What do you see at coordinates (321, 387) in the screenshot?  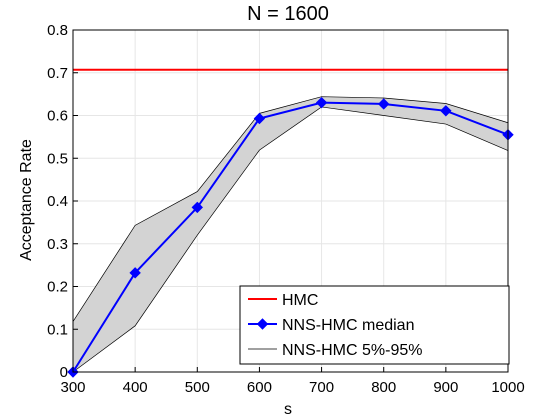 I see `x-tick-label-700: 700` at bounding box center [321, 387].